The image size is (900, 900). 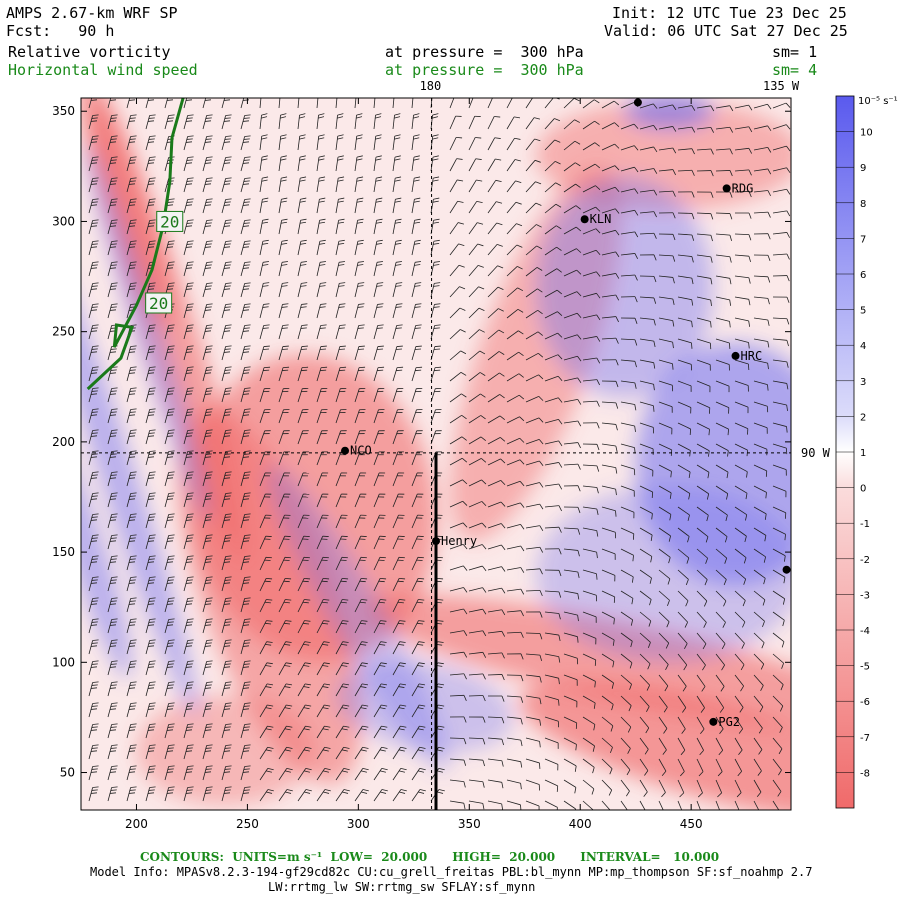 I want to click on y-tick-label: 150, so click(x=63, y=552).